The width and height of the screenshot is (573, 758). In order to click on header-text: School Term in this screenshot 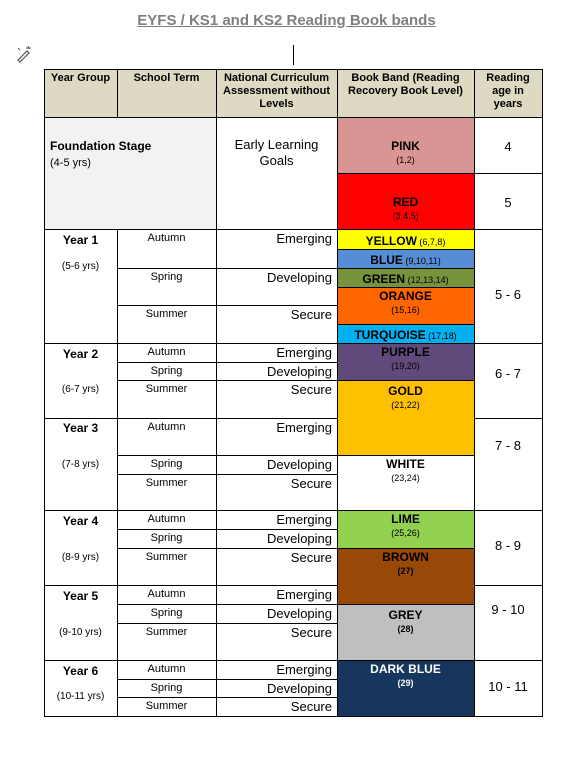, I will do `click(166, 78)`.